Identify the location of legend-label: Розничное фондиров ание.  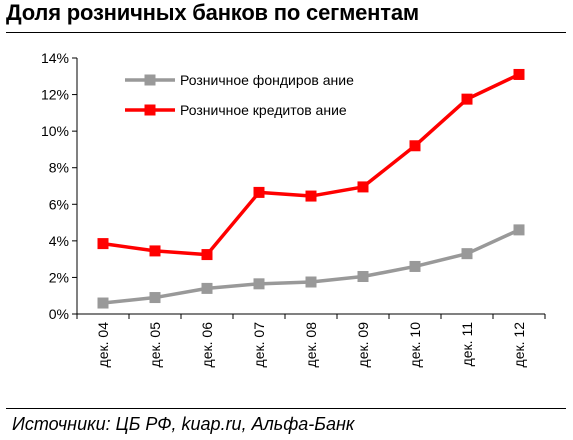
(267, 80).